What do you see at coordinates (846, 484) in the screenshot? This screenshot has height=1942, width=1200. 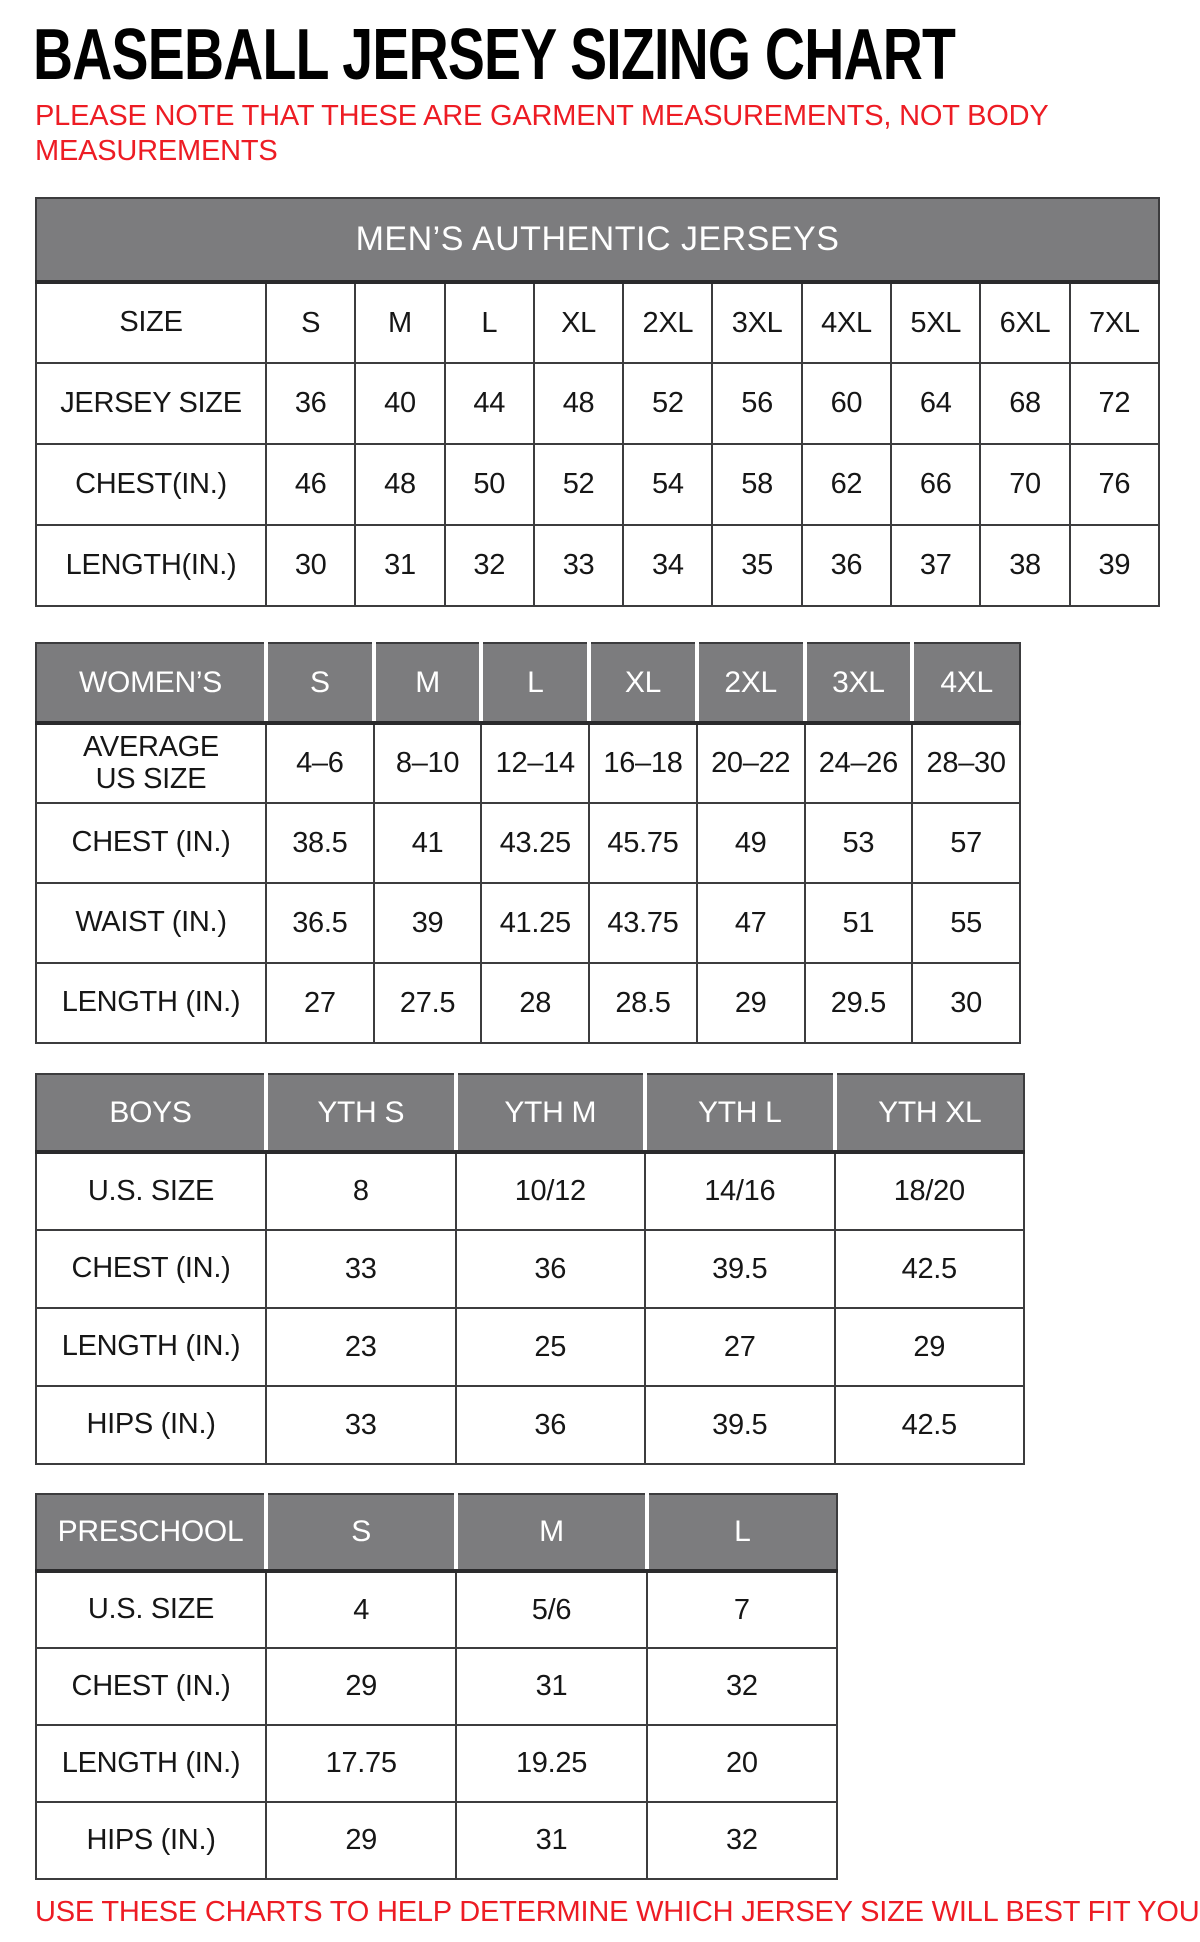 I see `mens-cell: 62` at bounding box center [846, 484].